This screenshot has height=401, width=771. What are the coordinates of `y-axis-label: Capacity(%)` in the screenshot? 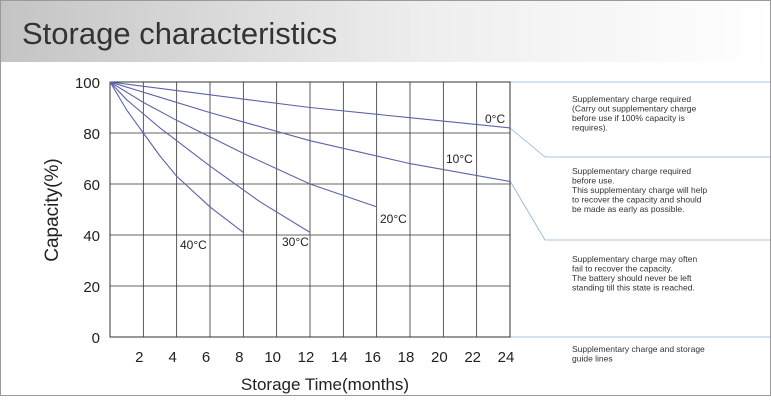 It's located at (52, 209).